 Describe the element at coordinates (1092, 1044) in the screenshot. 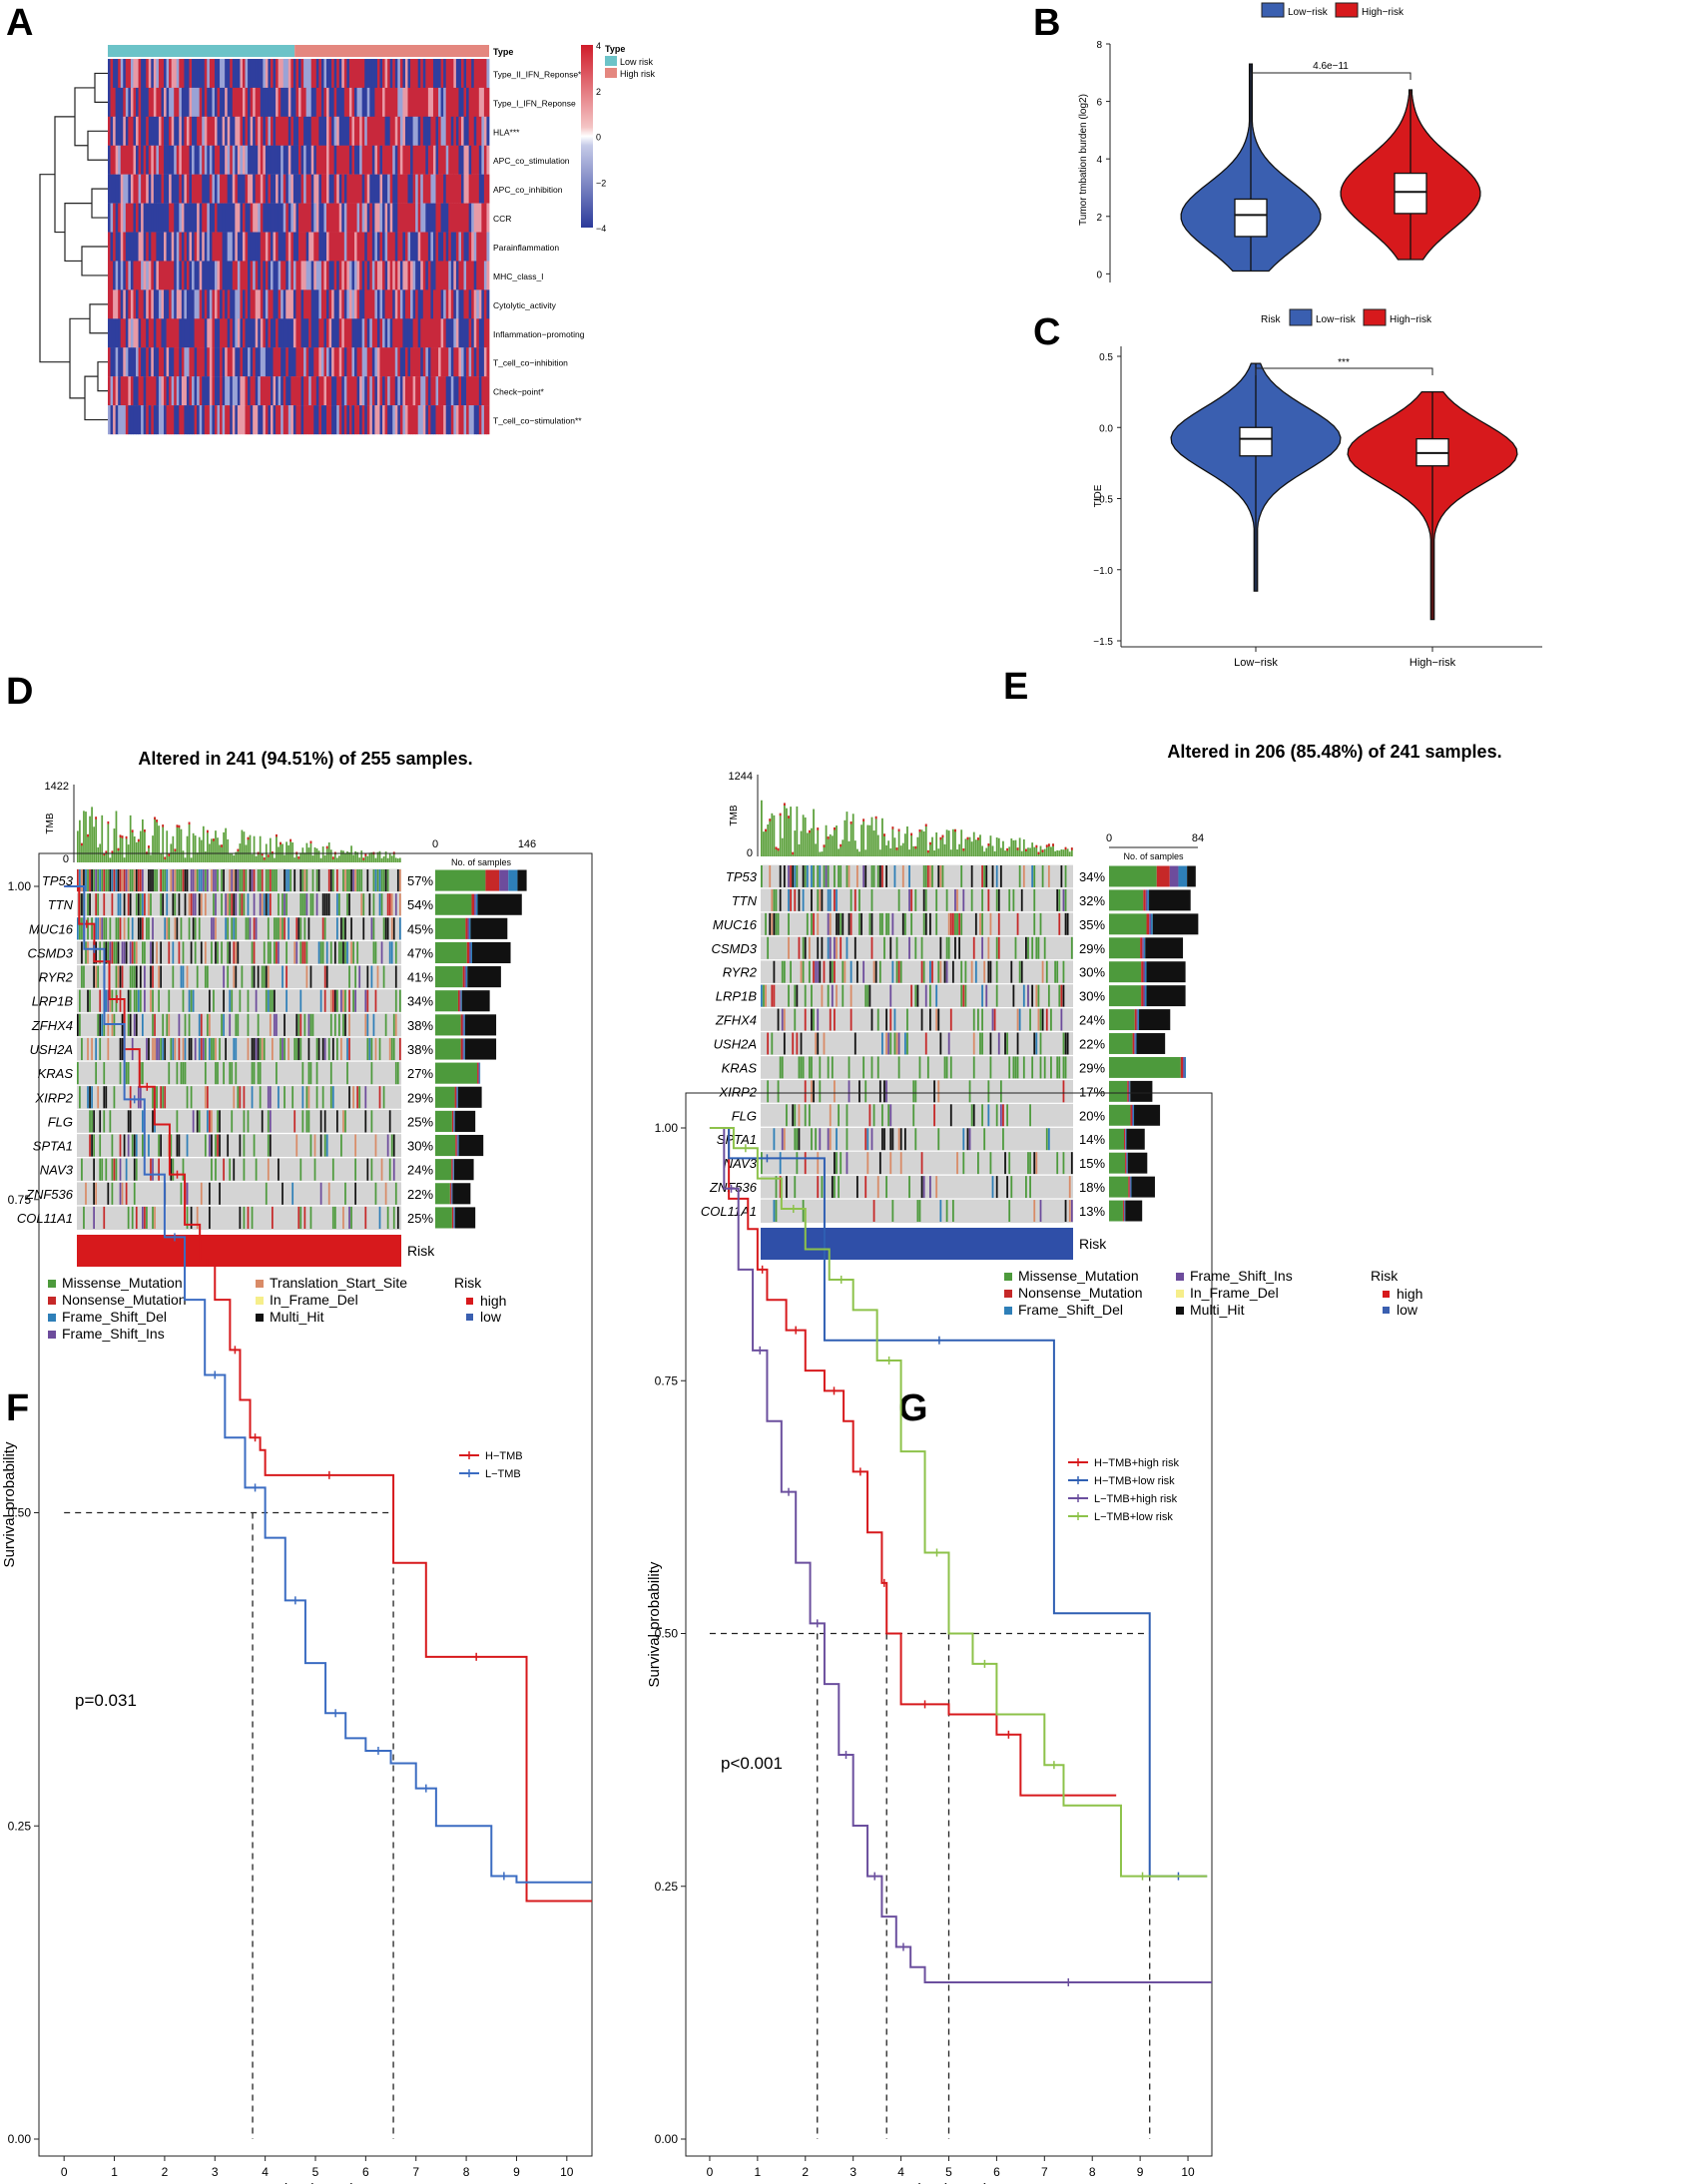

I see `gene-percent-7: 22%` at that location.